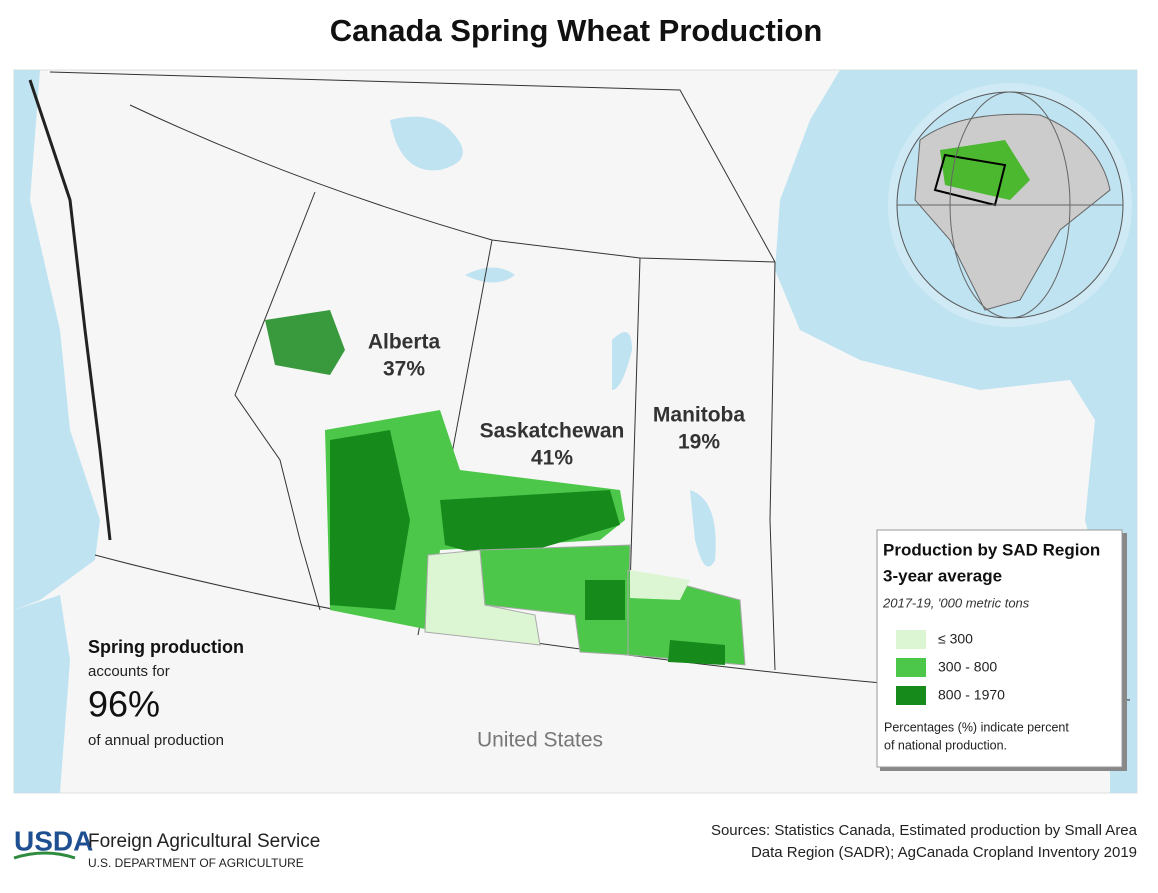  Describe the element at coordinates (699, 442) in the screenshot. I see `province-share: 19%` at that location.